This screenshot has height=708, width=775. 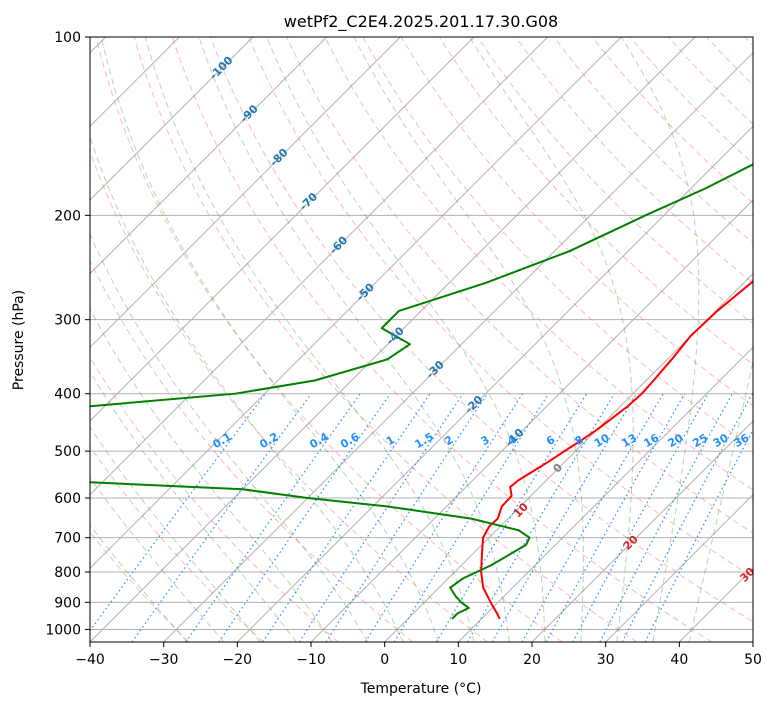 I want to click on x-axis-title: Temperature (°C), so click(x=421, y=689).